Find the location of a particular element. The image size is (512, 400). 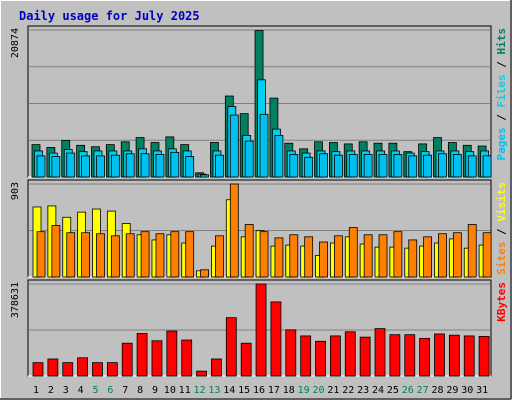

x-tick-day-22: 22 is located at coordinates (348, 390).